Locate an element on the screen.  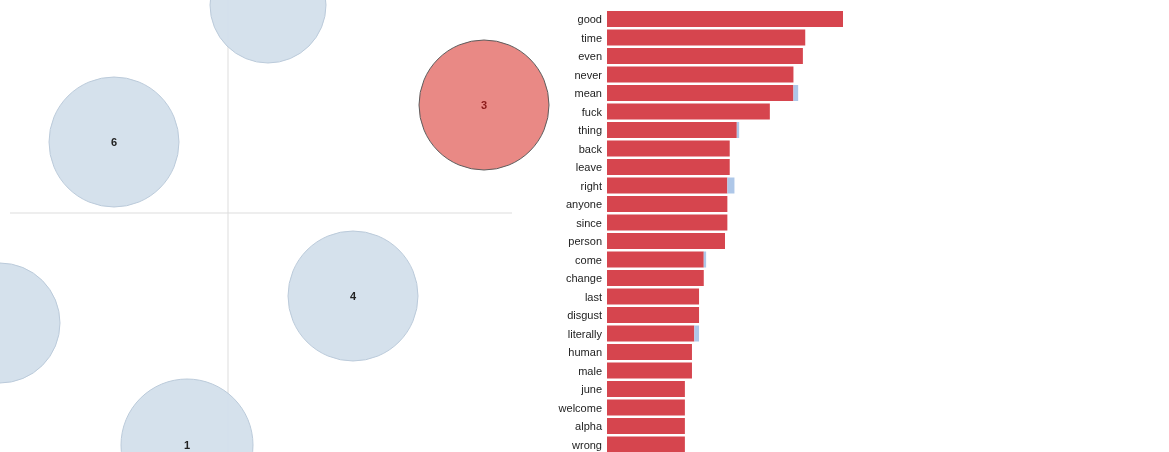
y-tick-label: mean is located at coordinates (588, 93).